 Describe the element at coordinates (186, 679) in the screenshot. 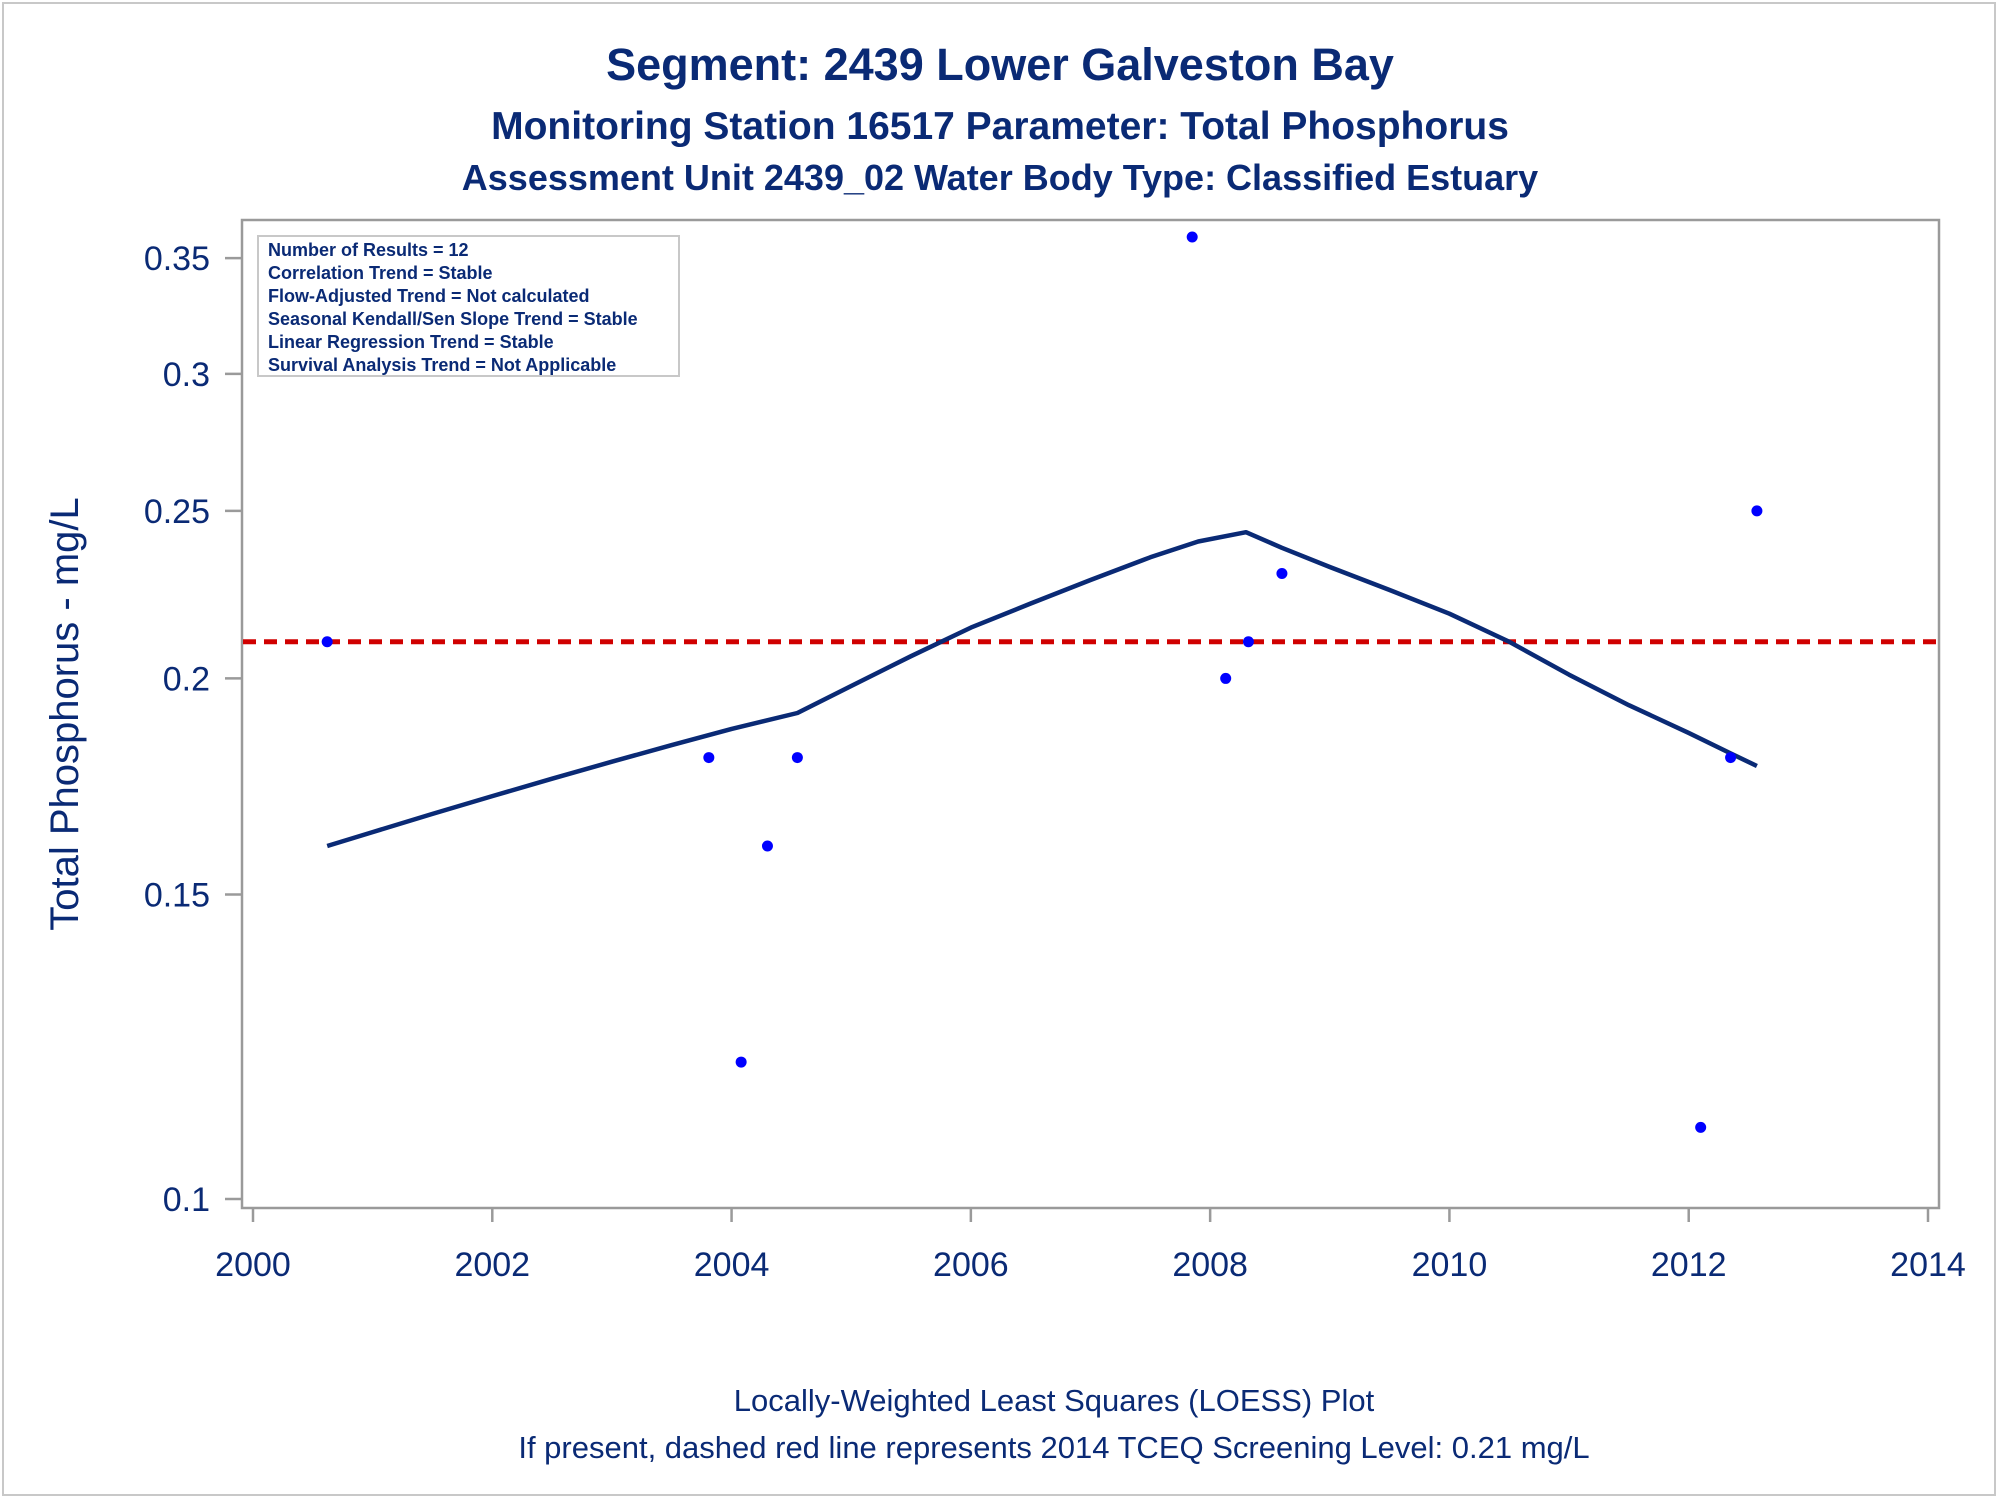

I see `y-tick-label: 0.2` at that location.